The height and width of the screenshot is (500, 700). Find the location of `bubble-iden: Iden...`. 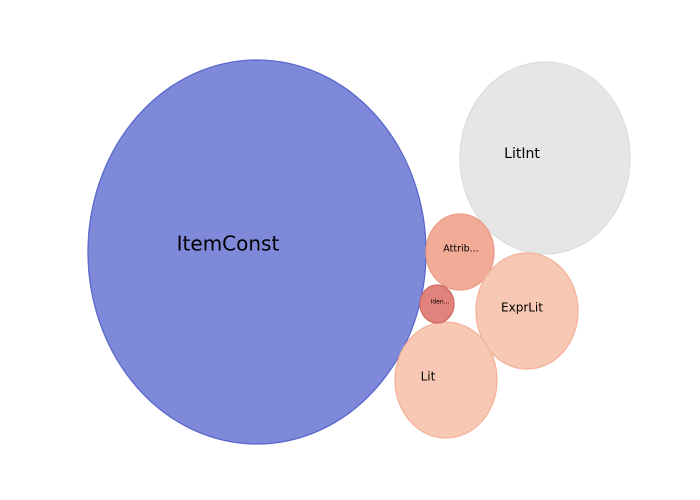

bubble-iden: Iden... is located at coordinates (437, 304).